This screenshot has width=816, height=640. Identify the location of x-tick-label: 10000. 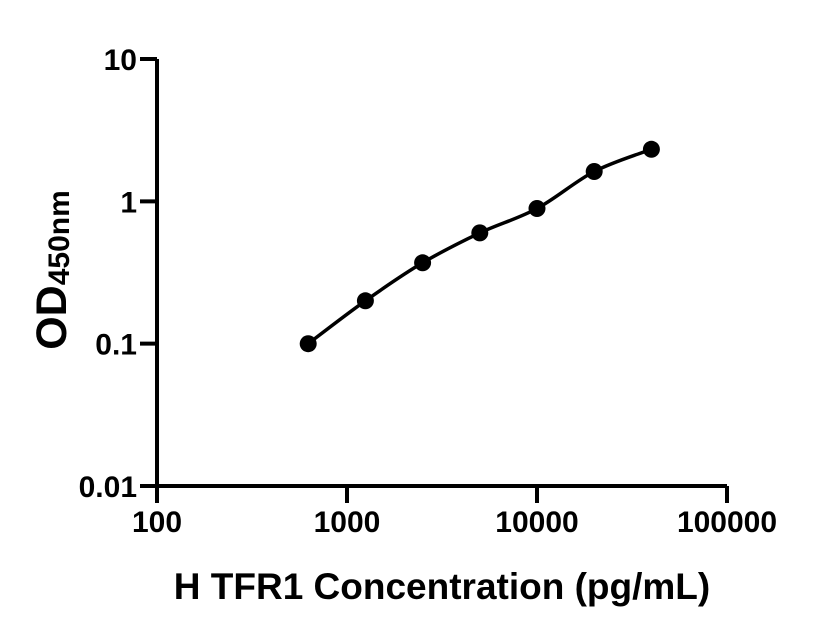
(536, 522).